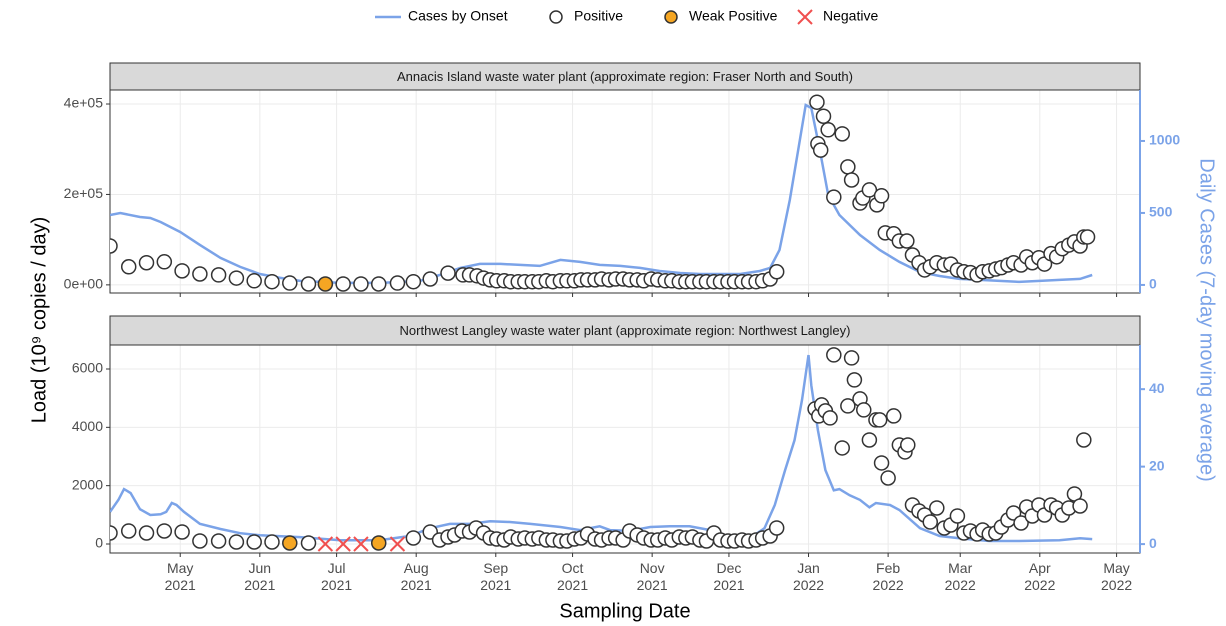 The height and width of the screenshot is (626, 1226). Describe the element at coordinates (337, 576) in the screenshot. I see `x-tick-label: Jul 2021` at that location.